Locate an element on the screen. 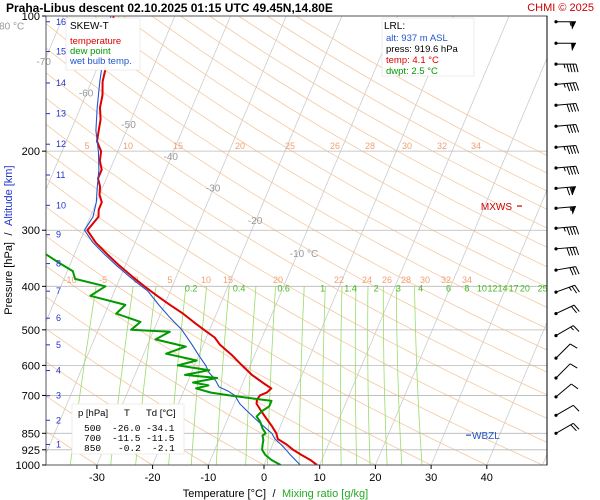 This screenshot has width=600, height=500. pressure-axis: 100 200 300 400 500 600 700 850 925 1000 is located at coordinates (31, 241).